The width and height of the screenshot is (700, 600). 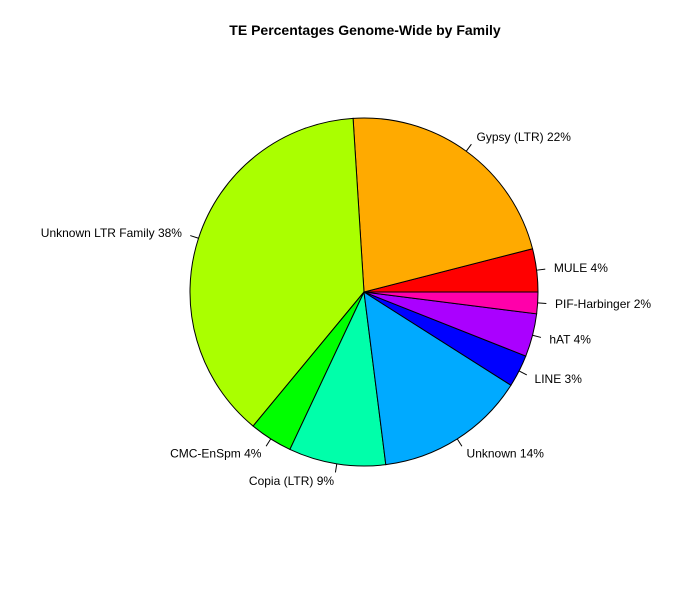 What do you see at coordinates (216, 454) in the screenshot?
I see `slice-label-3: CMC-EnSpm 4%` at bounding box center [216, 454].